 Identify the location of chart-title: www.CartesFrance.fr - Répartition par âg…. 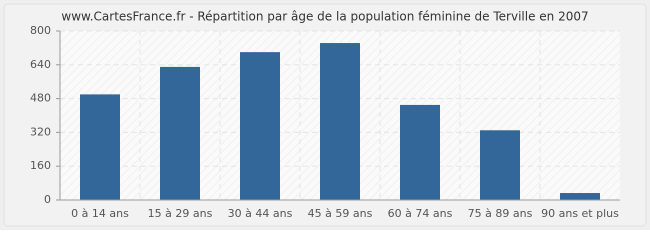
(324, 17).